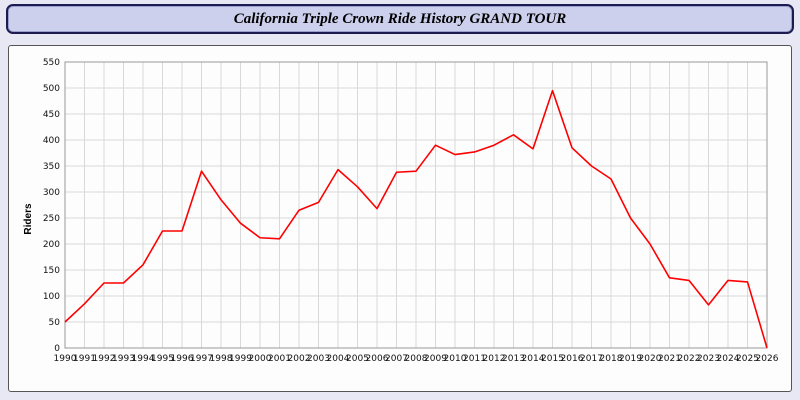 This screenshot has height=400, width=800. I want to click on svg-text: 2006, so click(377, 359).